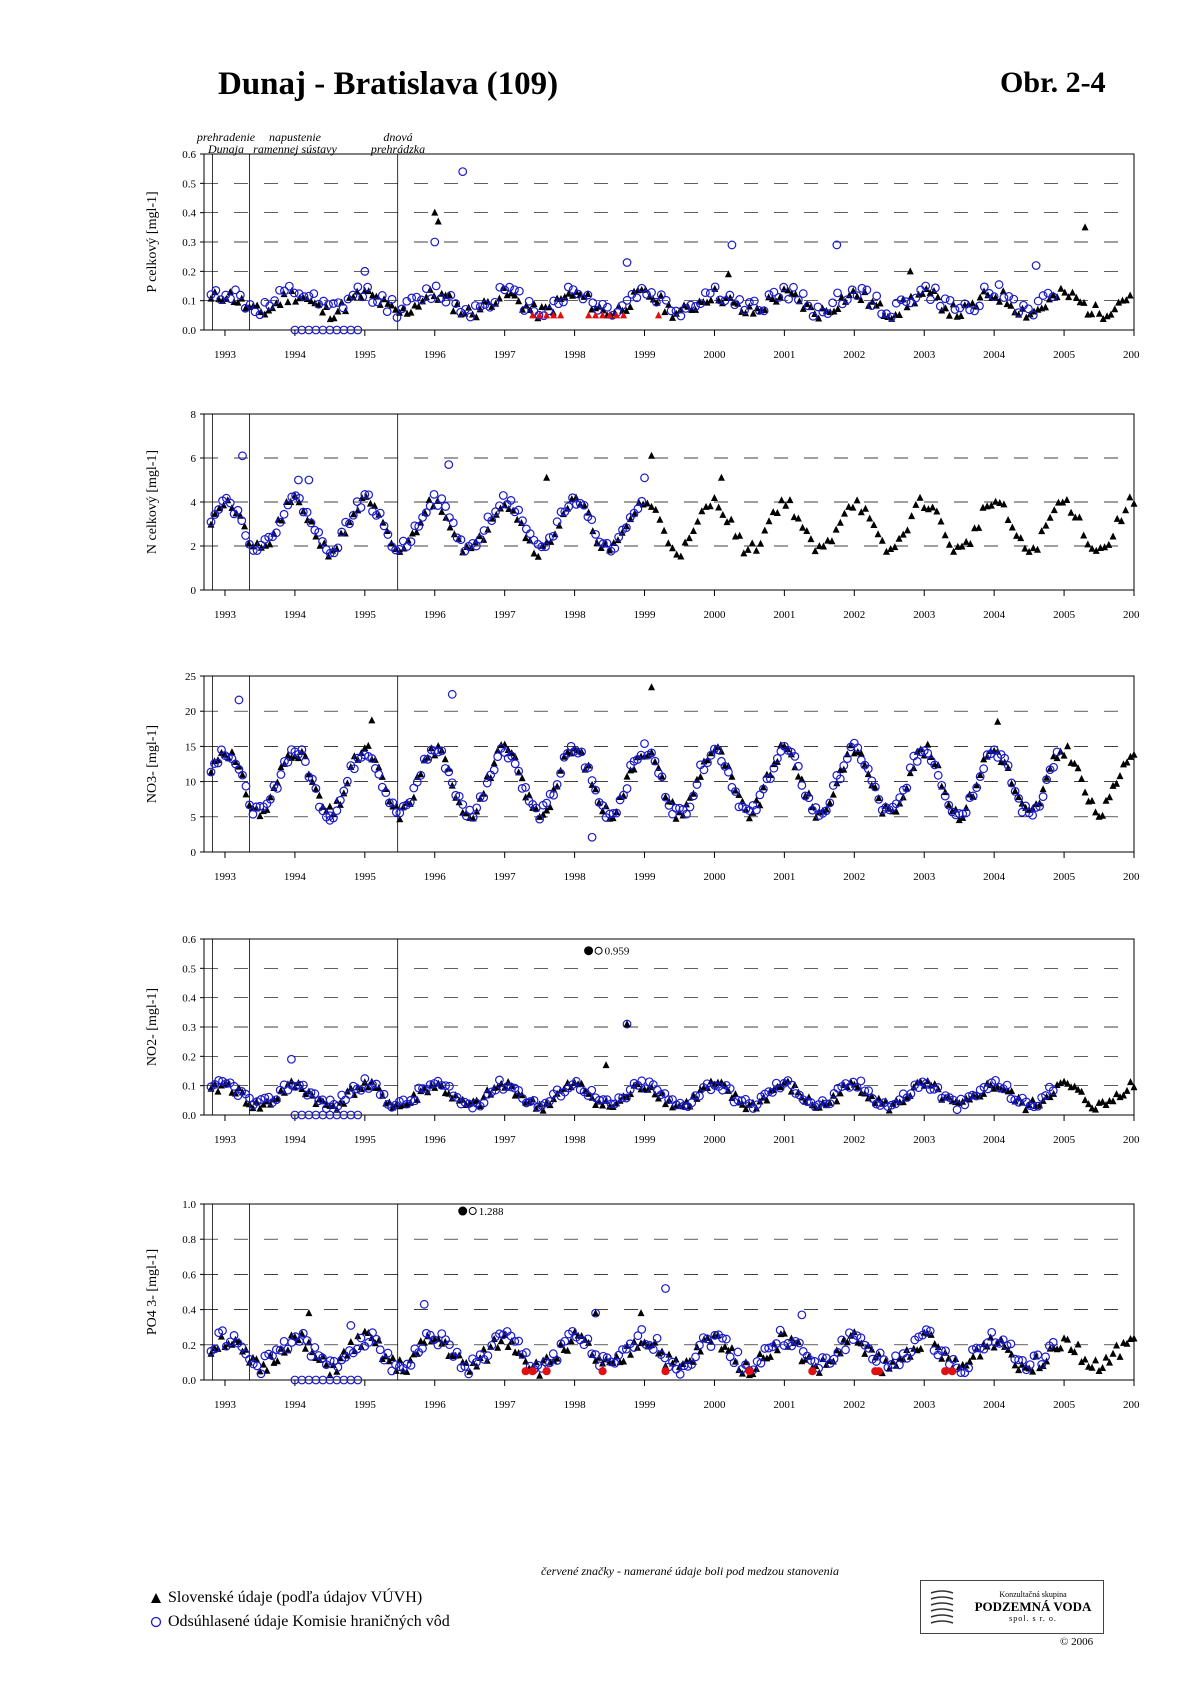 Image resolution: width=1200 pixels, height=1697 pixels. Describe the element at coordinates (300, 1622) in the screenshot. I see `legend-item-circle: Odsúhlasené údaje Komisie hraničných vôd` at that location.